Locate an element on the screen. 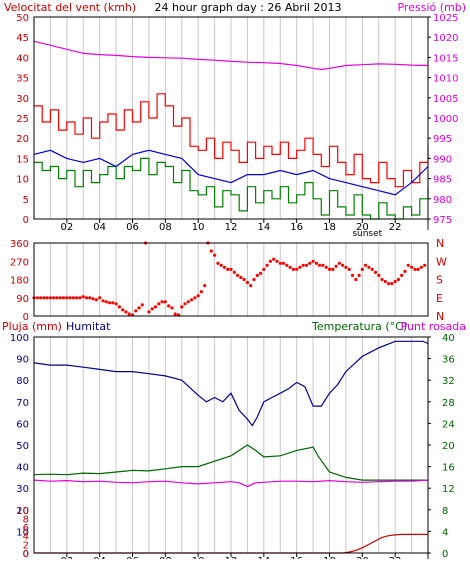 This screenshot has width=470, height=563. p3-rain-tick-label: 0 is located at coordinates (26, 554).